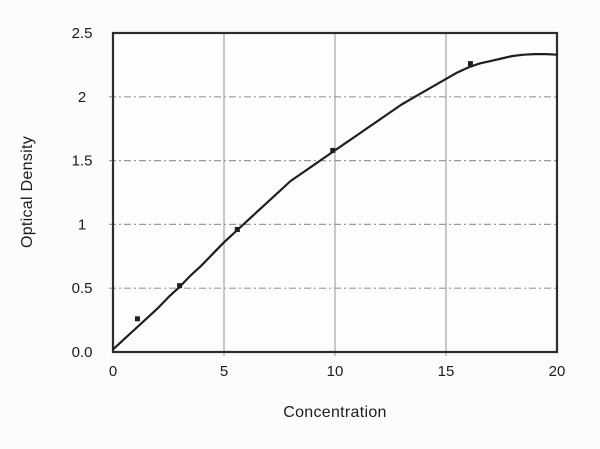 This screenshot has height=449, width=600. Describe the element at coordinates (82, 352) in the screenshot. I see `y-tick-label: 0.0` at that location.